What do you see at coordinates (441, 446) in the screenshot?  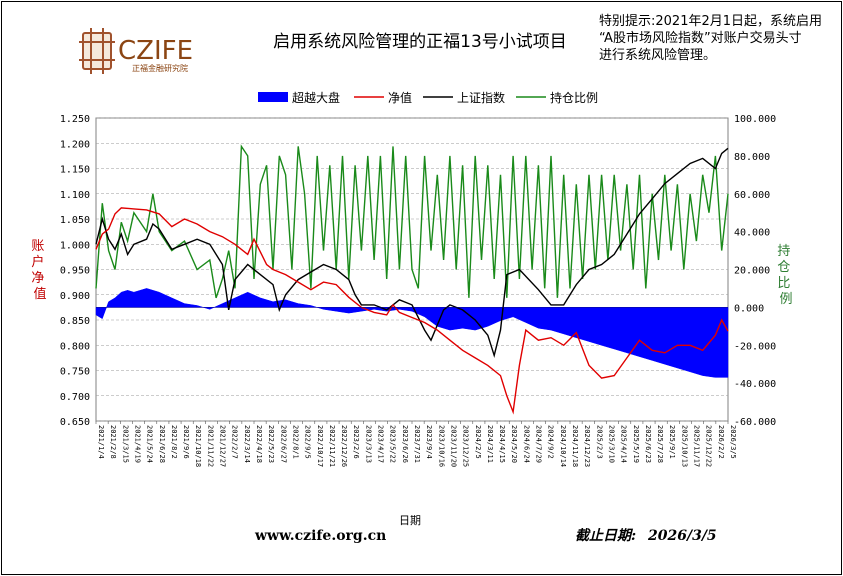 I see `x-tick-label: 2023/10/16` at bounding box center [441, 446].